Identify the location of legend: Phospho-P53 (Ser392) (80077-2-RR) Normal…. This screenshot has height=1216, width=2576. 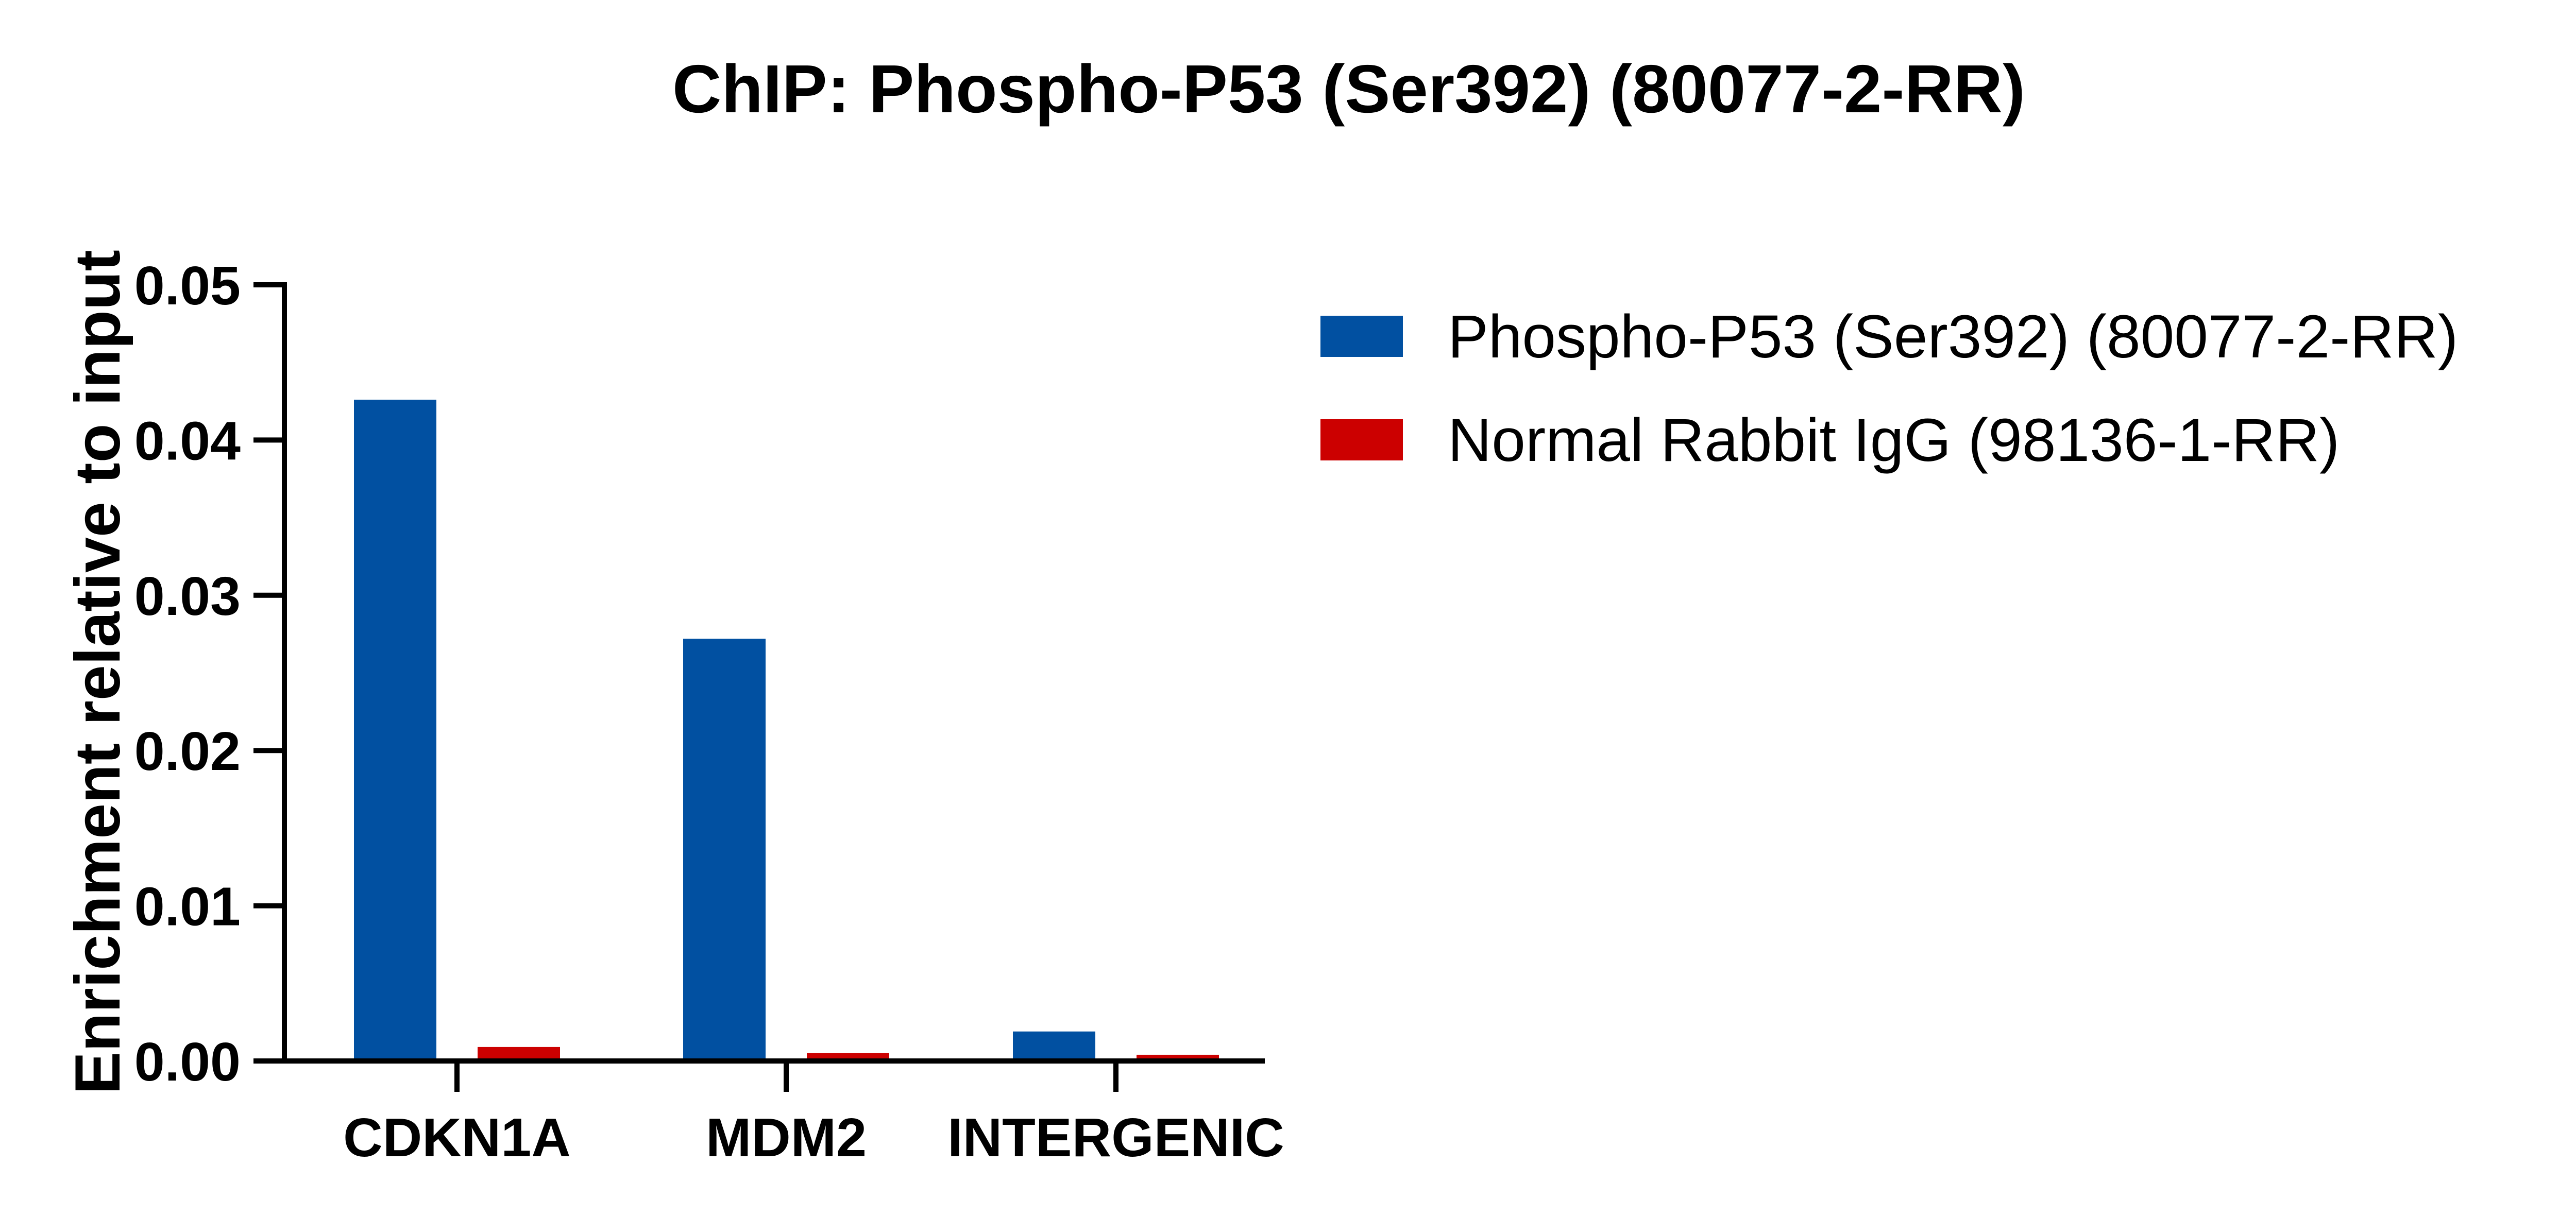
(1889, 388).